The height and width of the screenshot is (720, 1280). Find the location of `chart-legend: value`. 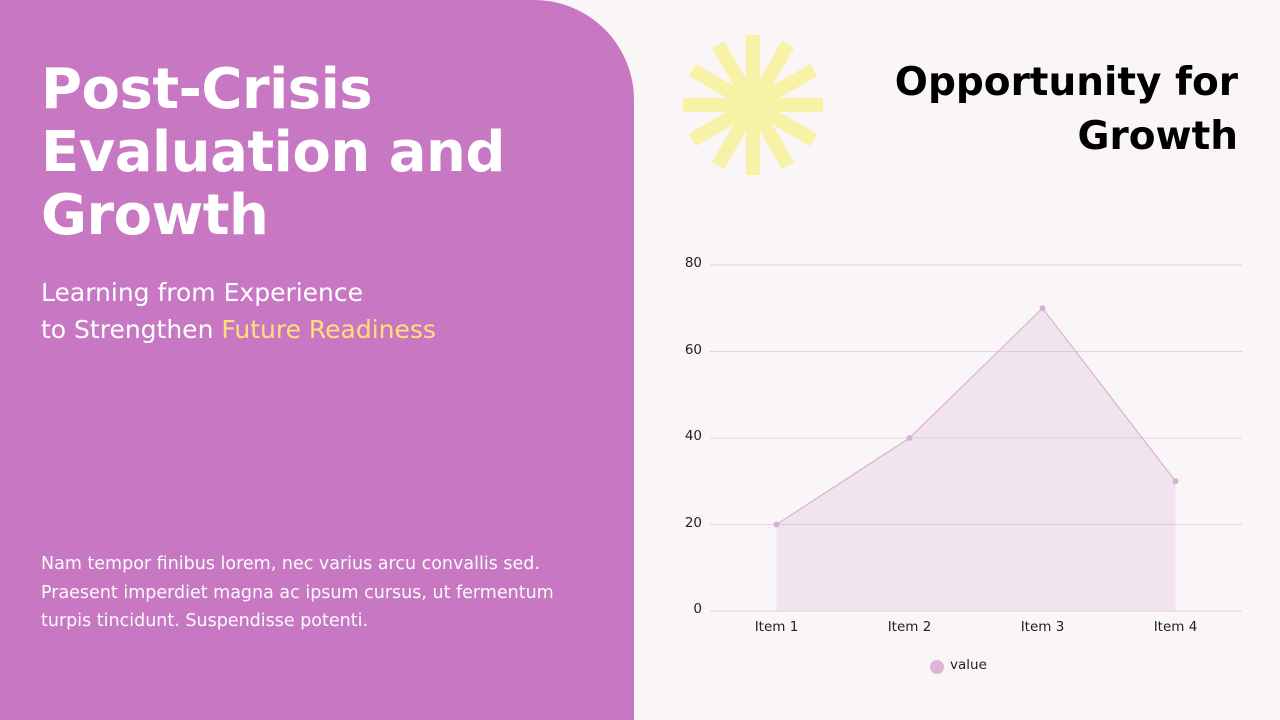

chart-legend: value is located at coordinates (958, 665).